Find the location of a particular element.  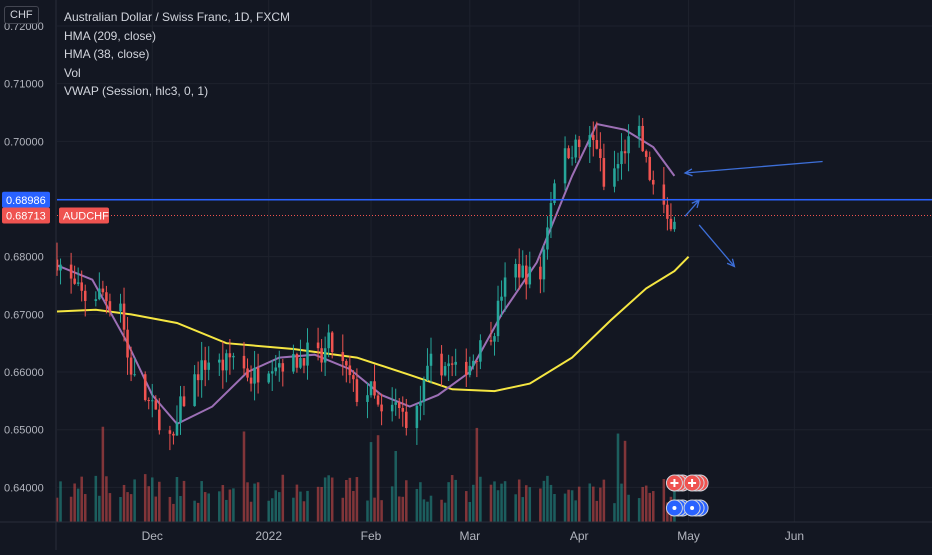

arrow-drawing-a is located at coordinates (753, 167).